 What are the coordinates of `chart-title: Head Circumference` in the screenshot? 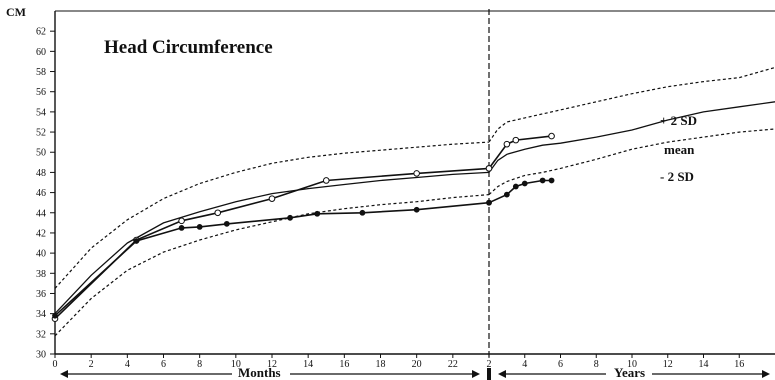 It's located at (188, 47).